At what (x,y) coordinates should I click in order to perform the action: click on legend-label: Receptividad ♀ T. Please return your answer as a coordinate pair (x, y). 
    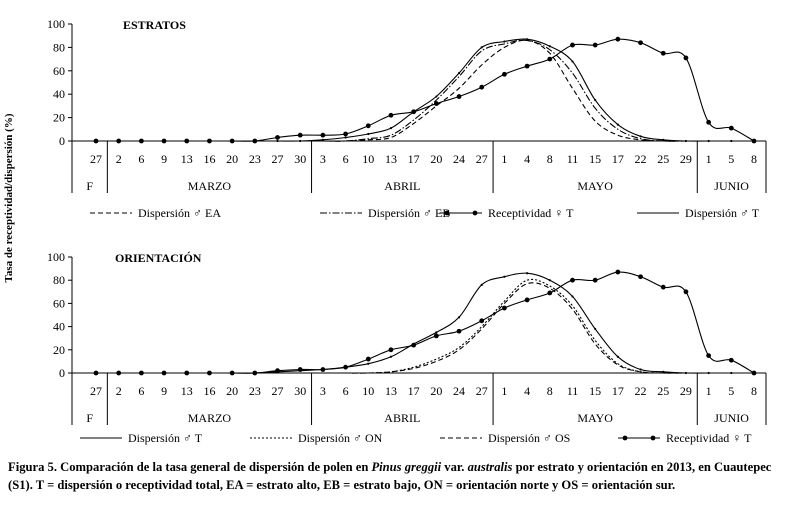
    Looking at the image, I should click on (709, 438).